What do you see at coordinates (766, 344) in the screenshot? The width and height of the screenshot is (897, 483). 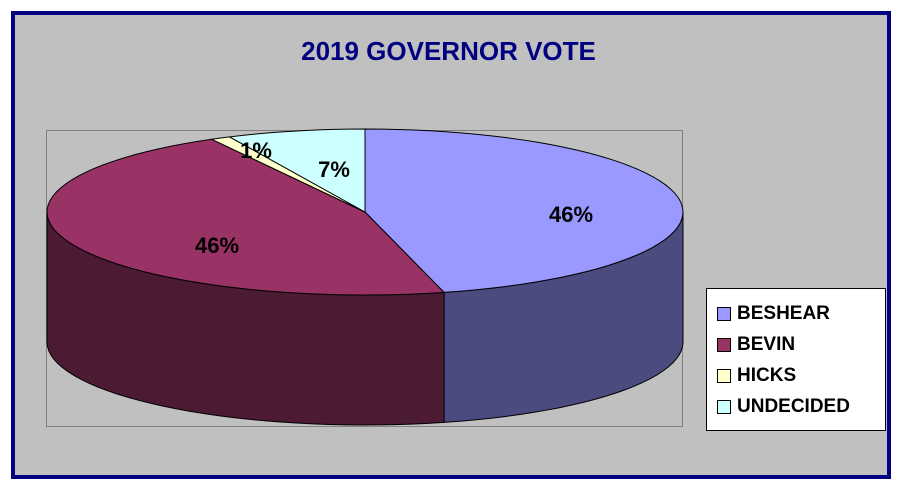 I see `legend-label: BEVIN` at bounding box center [766, 344].